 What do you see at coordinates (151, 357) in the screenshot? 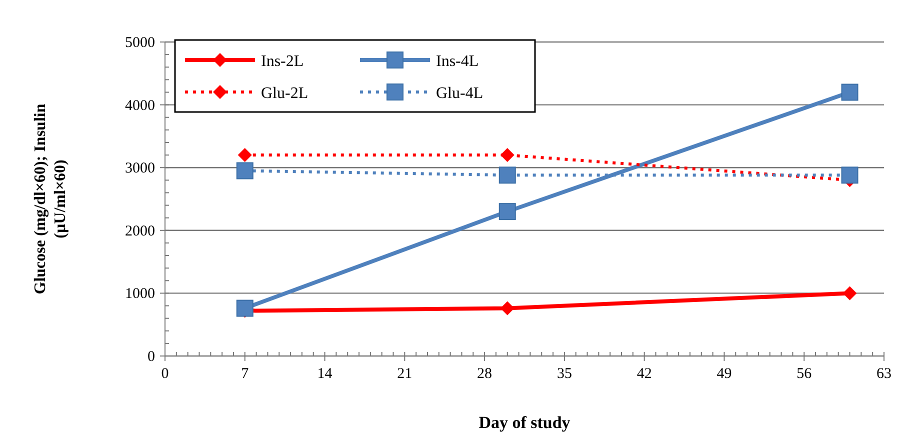
I see `y-tick-label: 0` at bounding box center [151, 357].